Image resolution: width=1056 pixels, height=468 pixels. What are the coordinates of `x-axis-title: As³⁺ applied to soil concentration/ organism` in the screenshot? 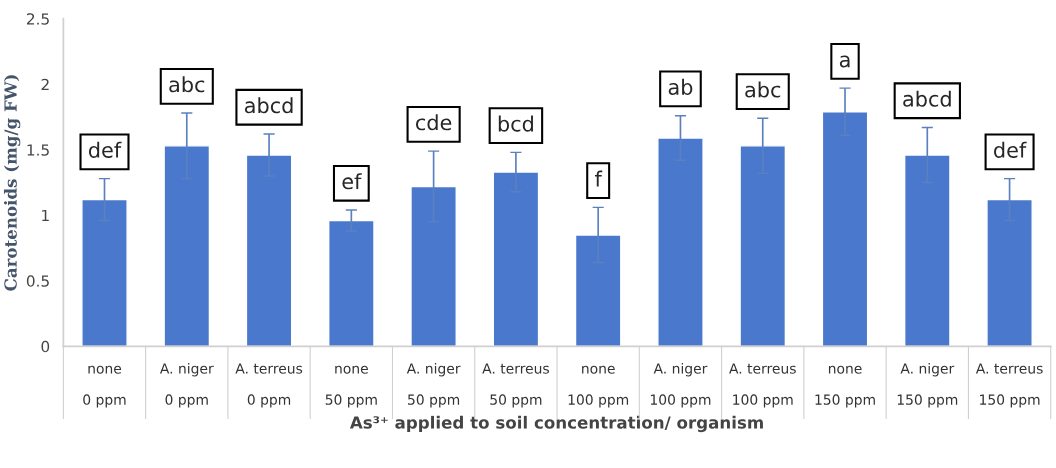 It's located at (556, 424).